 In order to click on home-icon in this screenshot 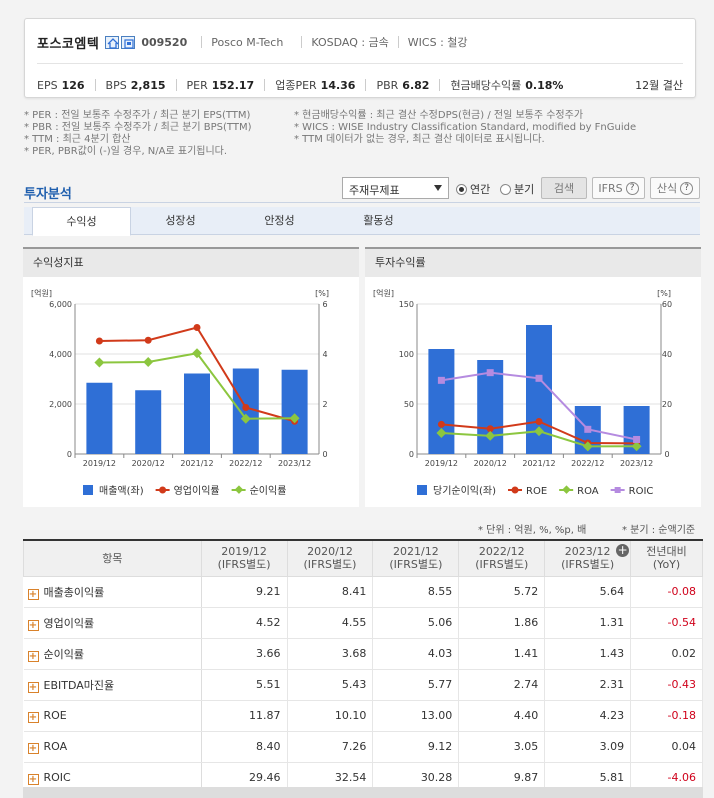, I will do `click(112, 42)`.